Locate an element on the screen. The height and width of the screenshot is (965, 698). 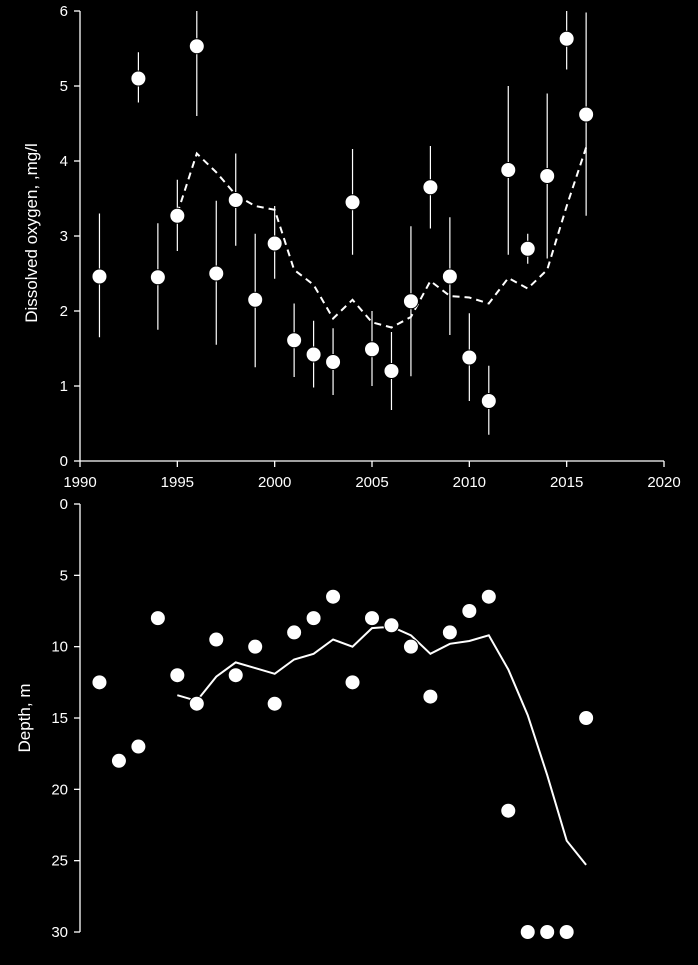
top-x-tick-label: 2005 is located at coordinates (371, 482).